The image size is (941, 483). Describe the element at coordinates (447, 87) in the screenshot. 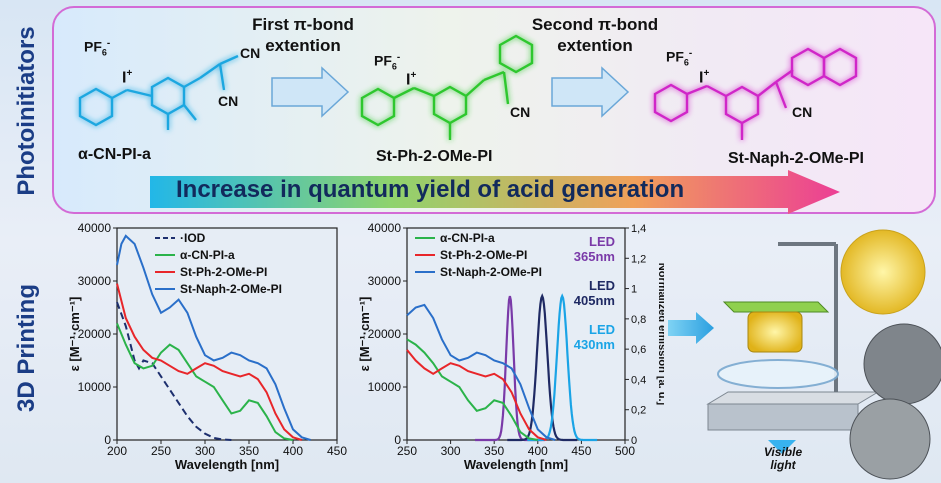

I see `molecule-2-structure` at that location.